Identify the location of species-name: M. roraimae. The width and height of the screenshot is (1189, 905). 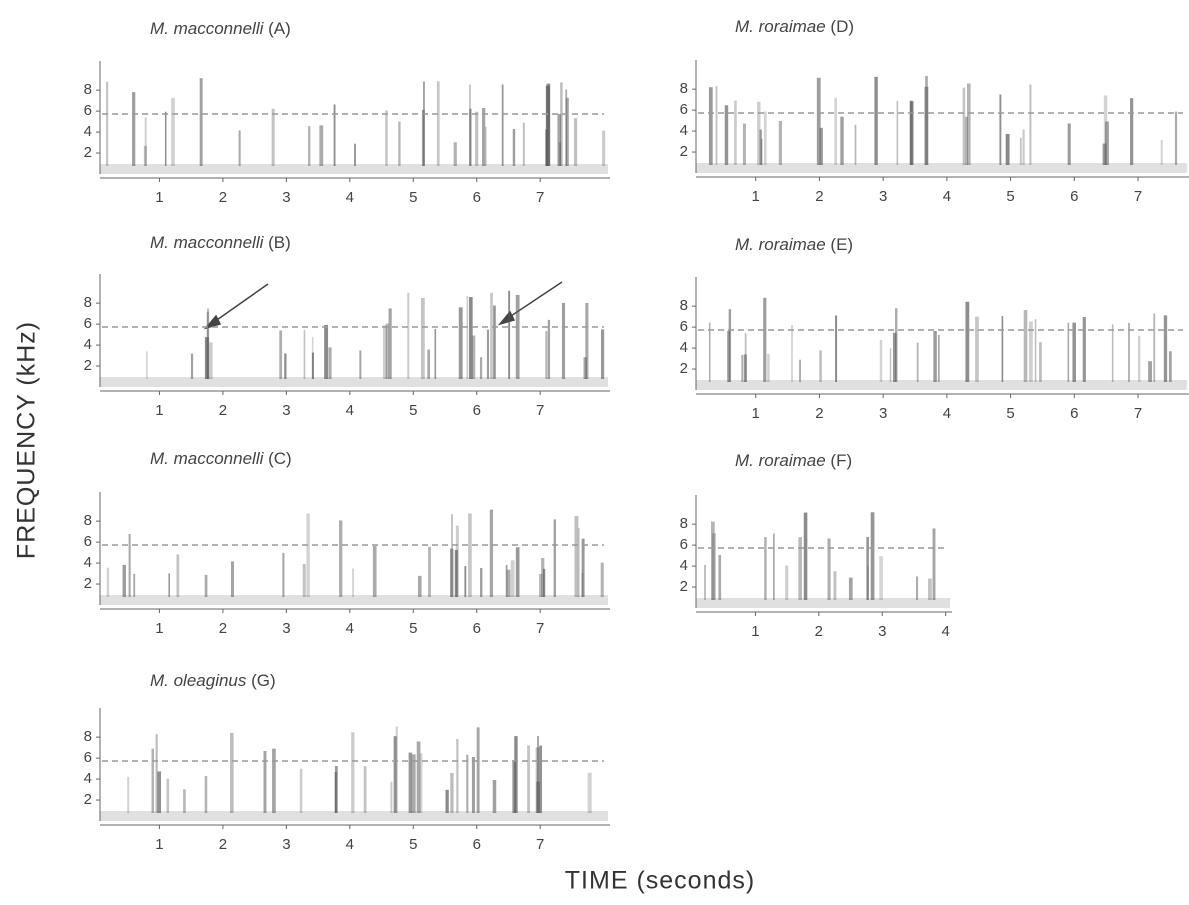
(780, 460).